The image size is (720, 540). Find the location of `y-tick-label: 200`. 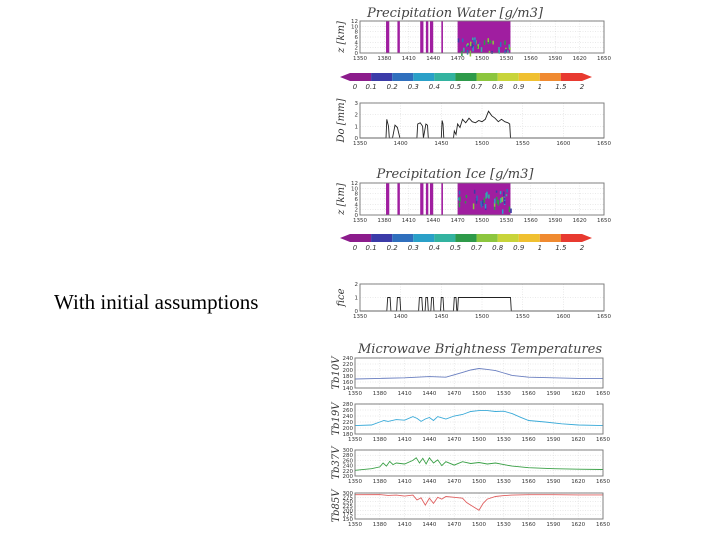

y-tick-label: 200 is located at coordinates (348, 371).